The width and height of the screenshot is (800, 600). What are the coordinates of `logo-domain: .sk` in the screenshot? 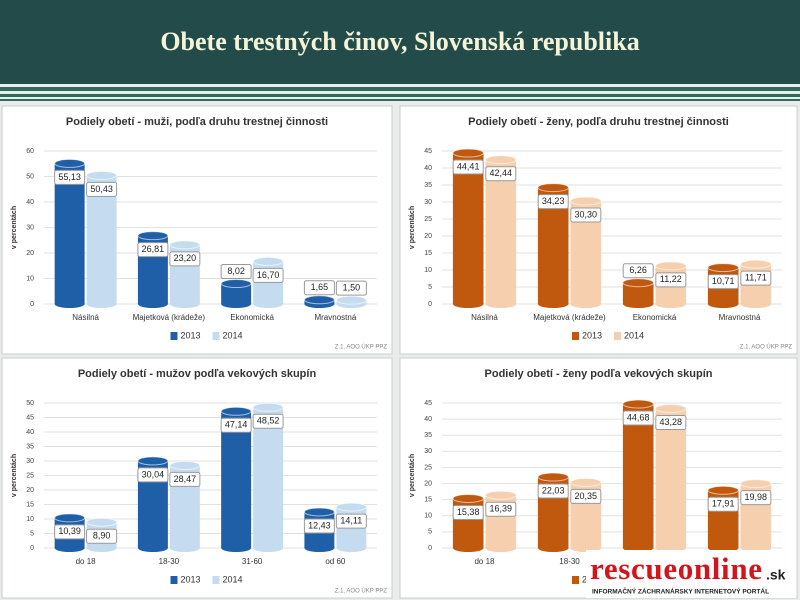 It's located at (776, 575).